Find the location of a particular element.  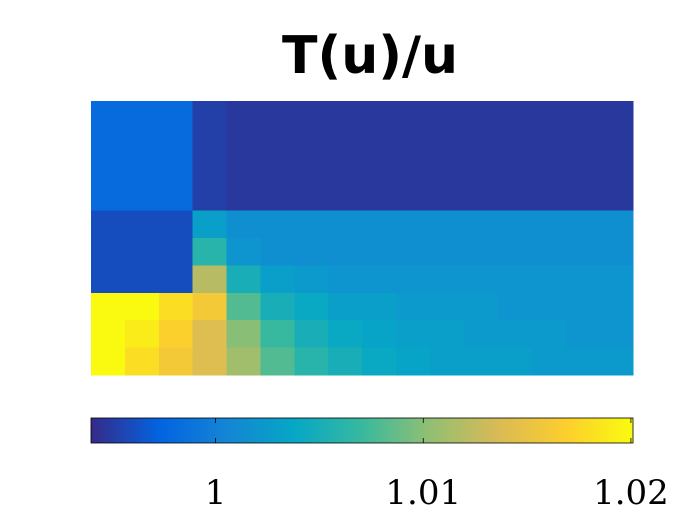

colorbar is located at coordinates (362, 430).